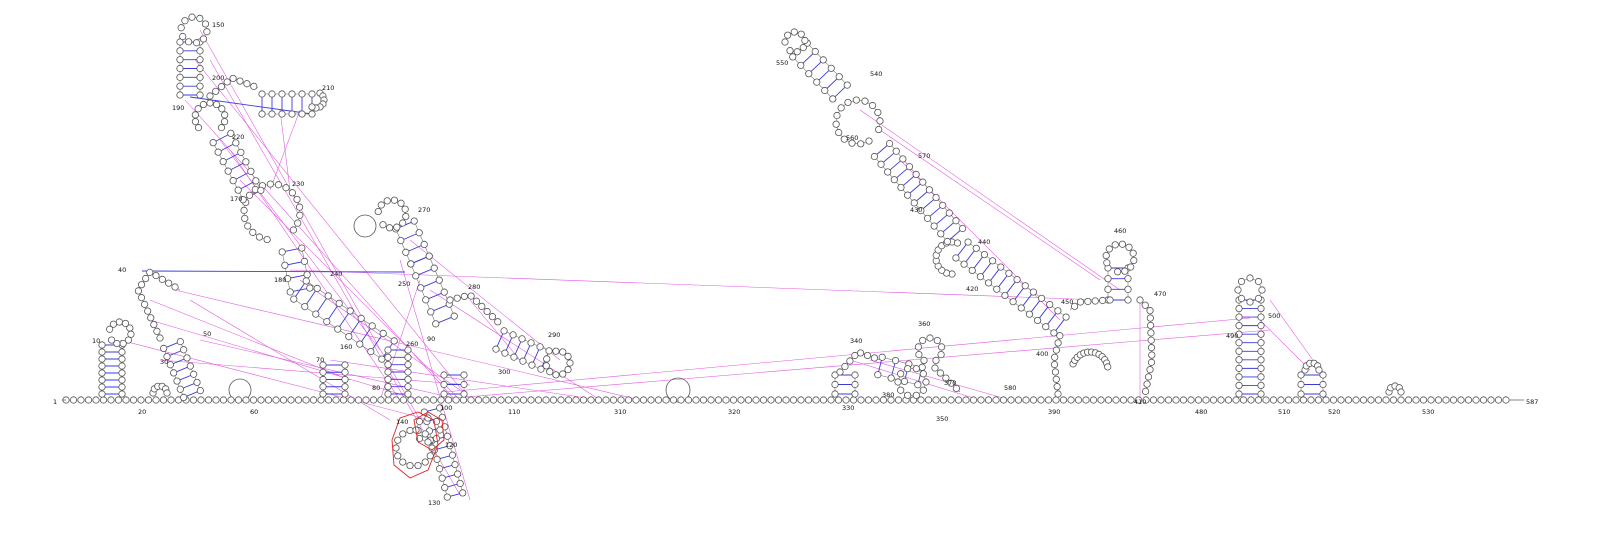 The width and height of the screenshot is (1600, 541). What do you see at coordinates (474, 287) in the screenshot?
I see `position-label: 280` at bounding box center [474, 287].